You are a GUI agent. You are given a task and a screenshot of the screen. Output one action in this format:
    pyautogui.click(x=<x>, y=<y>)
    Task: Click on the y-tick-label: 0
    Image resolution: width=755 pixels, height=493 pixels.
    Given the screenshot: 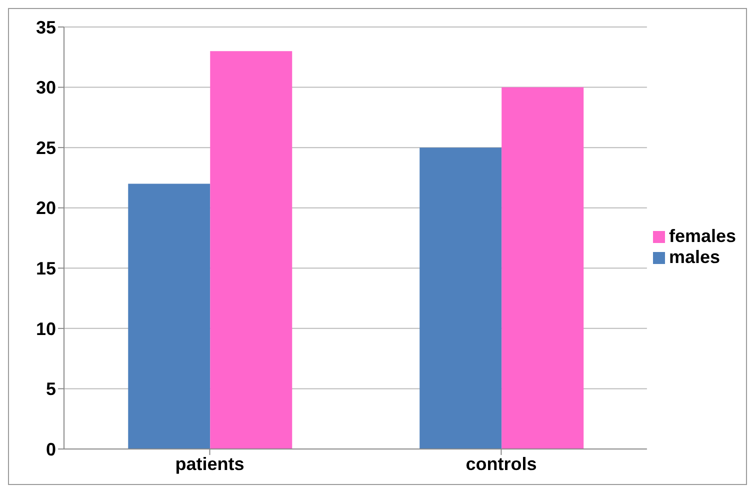 What is the action you would take?
    pyautogui.click(x=51, y=449)
    